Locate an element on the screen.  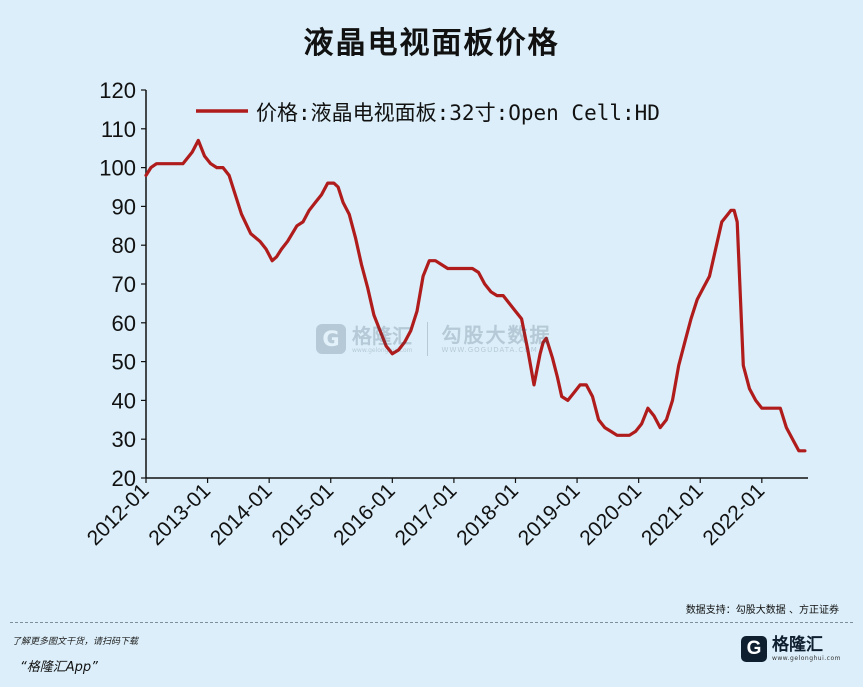
watermark-url-2: WWW.GOGUDATA.COM is located at coordinates (489, 350).